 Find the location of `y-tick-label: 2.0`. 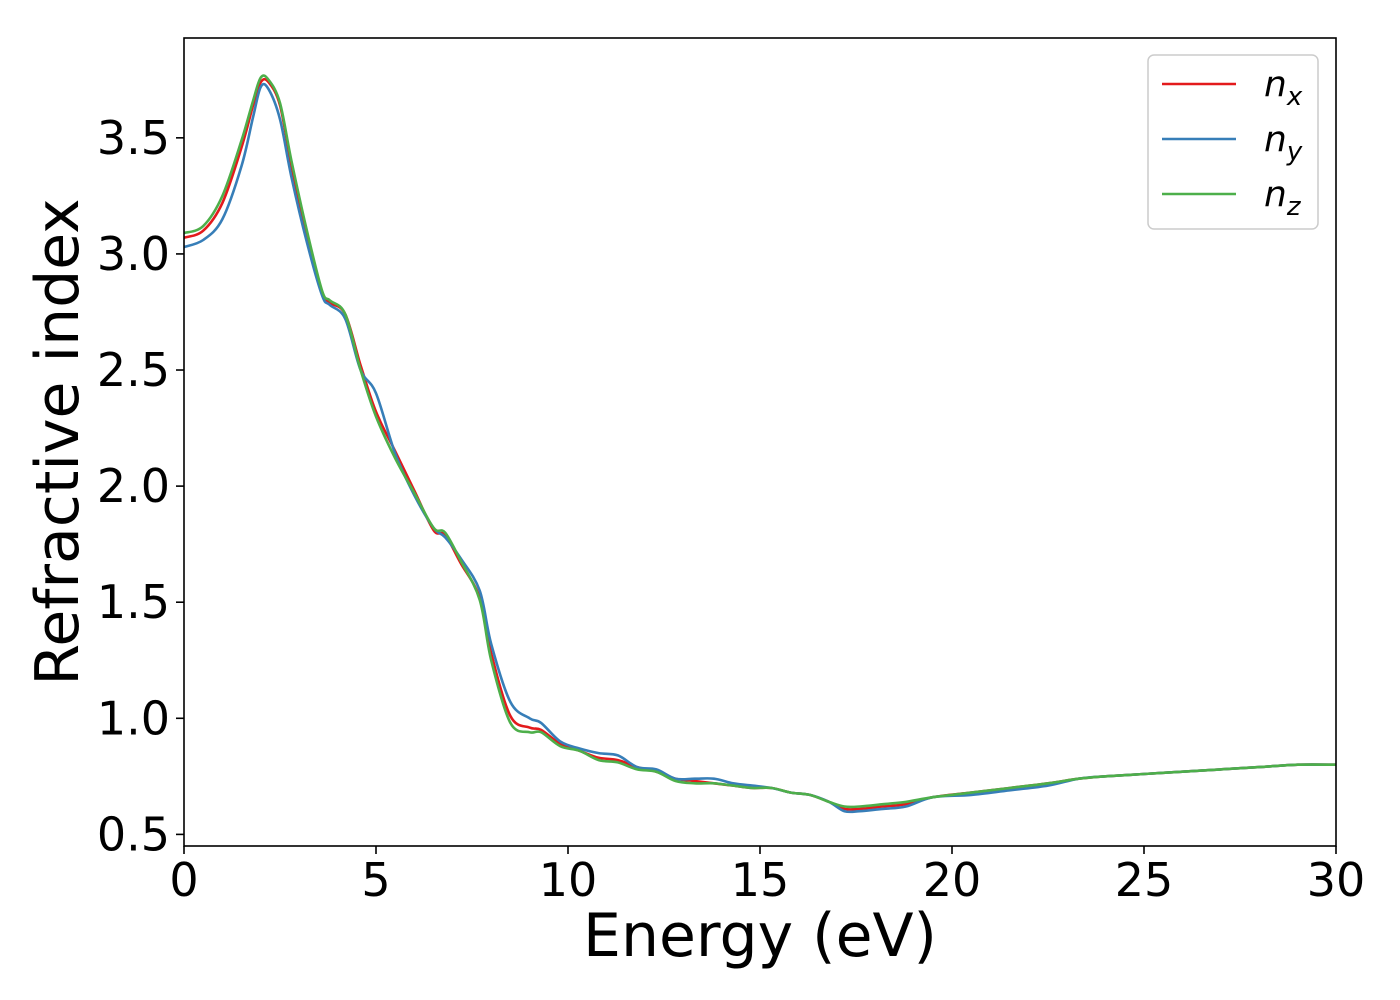

y-tick-label: 2.0 is located at coordinates (133, 486).